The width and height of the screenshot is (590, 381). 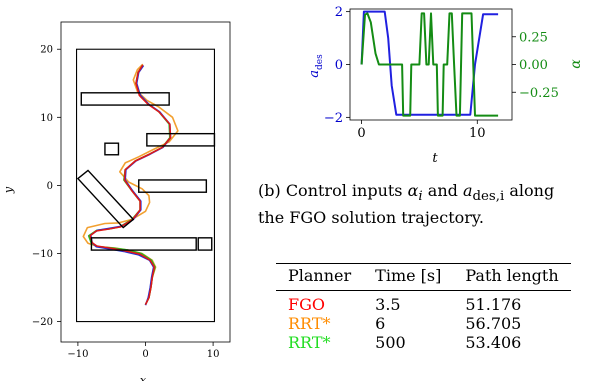 I want to click on planner-length: 56.705, so click(x=493, y=323).